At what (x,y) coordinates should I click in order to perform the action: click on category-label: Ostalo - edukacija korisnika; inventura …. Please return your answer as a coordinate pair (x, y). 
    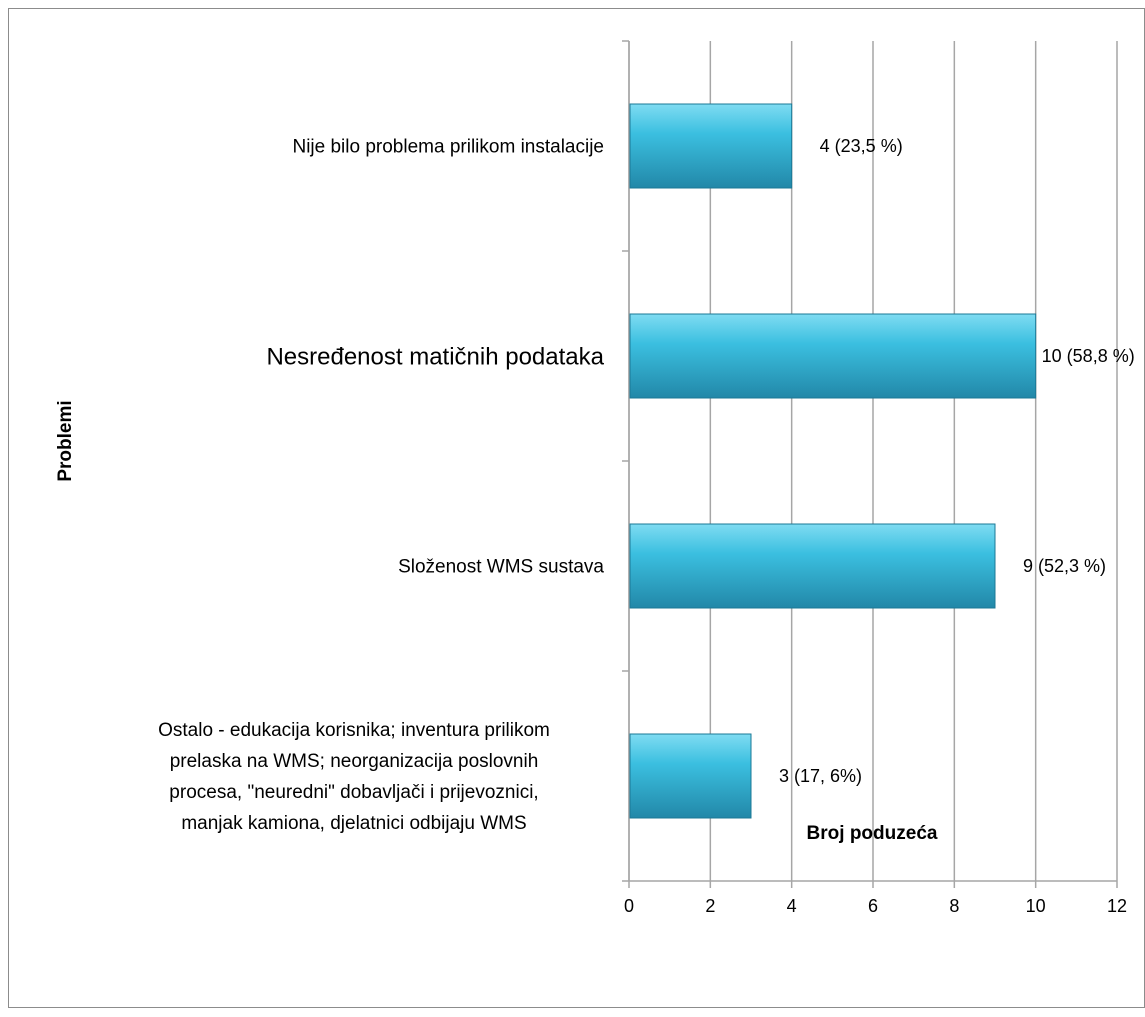
    Looking at the image, I should click on (354, 730).